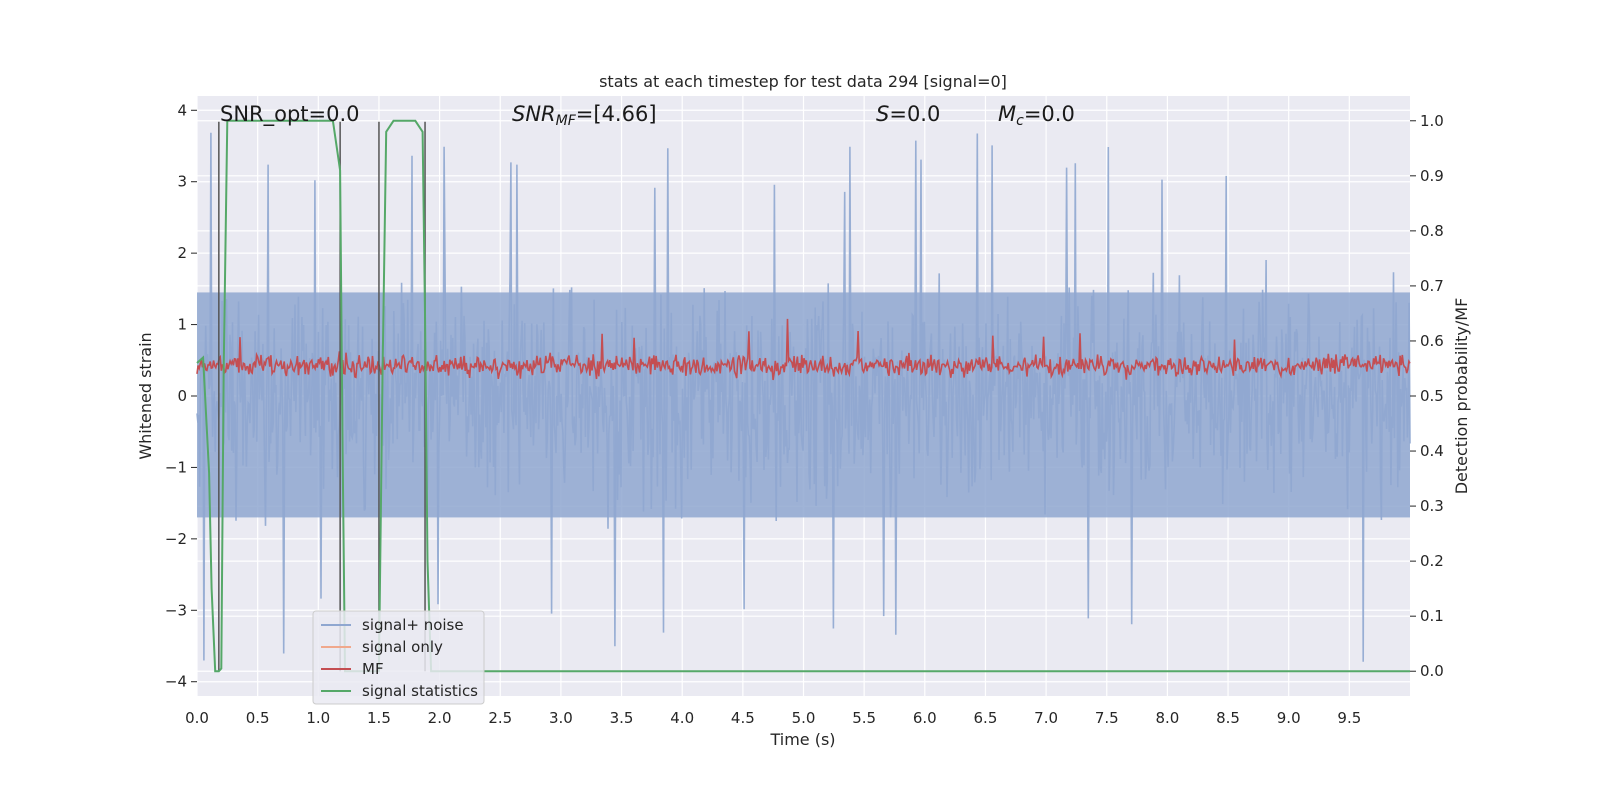  I want to click on mc-subscript: c, so click(1020, 121).